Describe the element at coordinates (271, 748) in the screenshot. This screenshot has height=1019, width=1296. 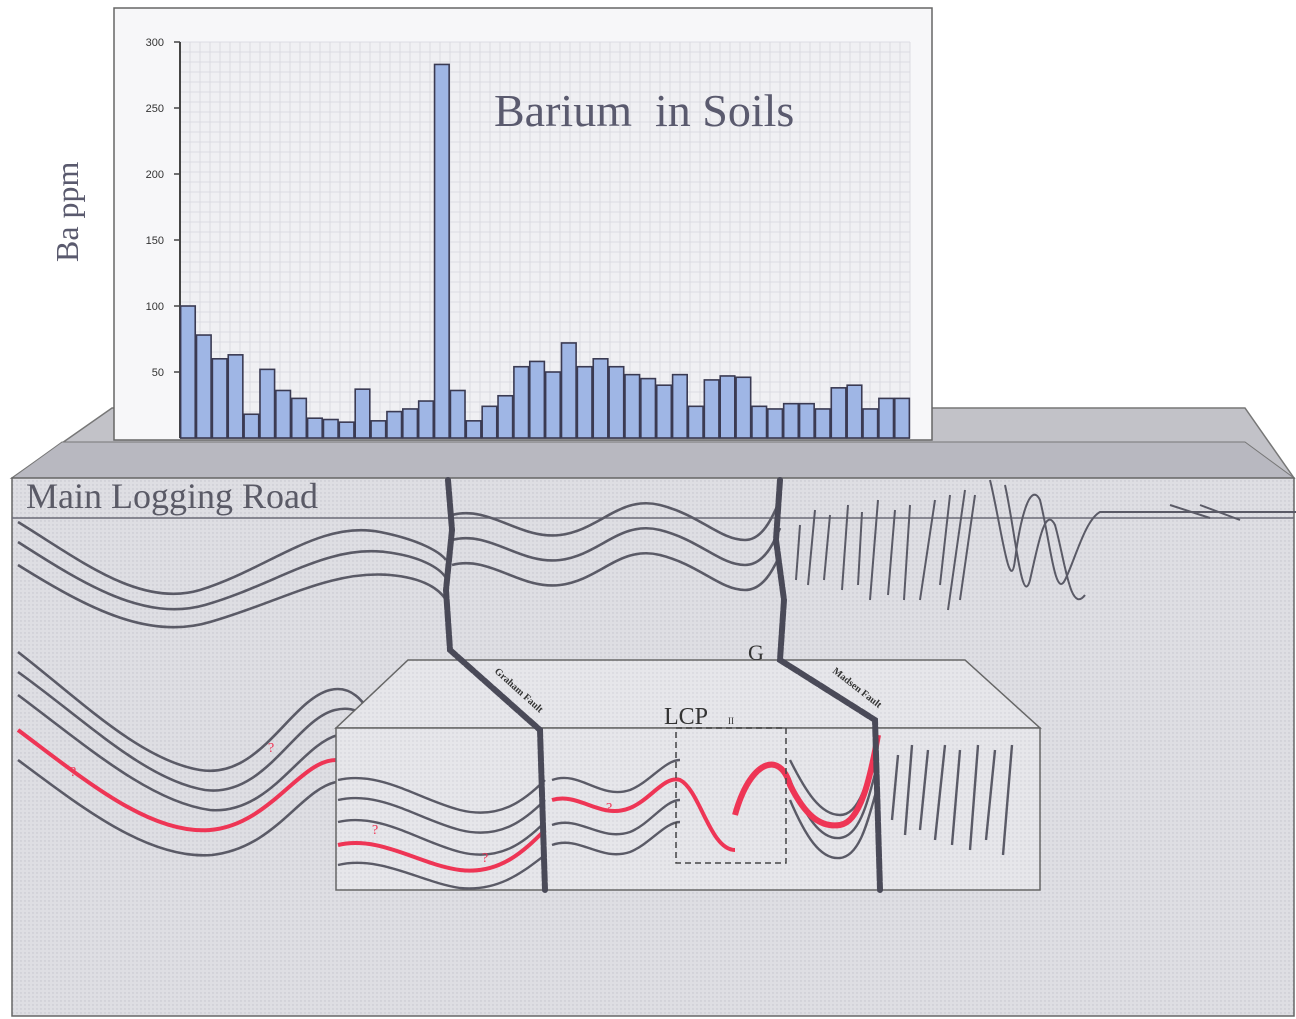
I see `question-mark-2: ?` at that location.